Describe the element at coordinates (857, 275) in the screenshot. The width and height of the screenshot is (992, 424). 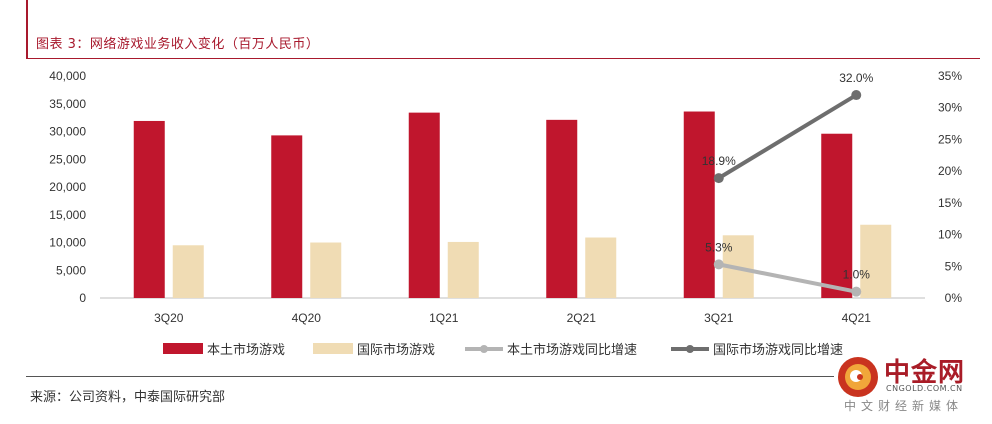
I see `data-label: 1.0%` at that location.